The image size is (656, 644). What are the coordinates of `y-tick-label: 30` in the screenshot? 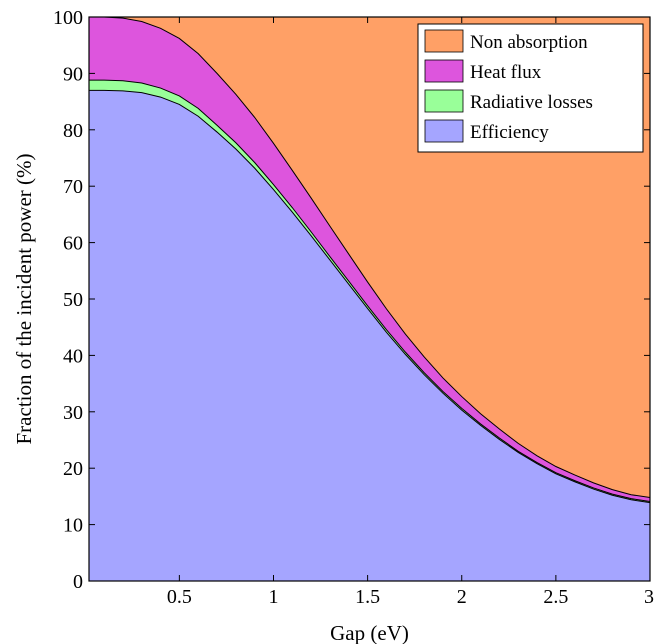 It's located at (73, 413).